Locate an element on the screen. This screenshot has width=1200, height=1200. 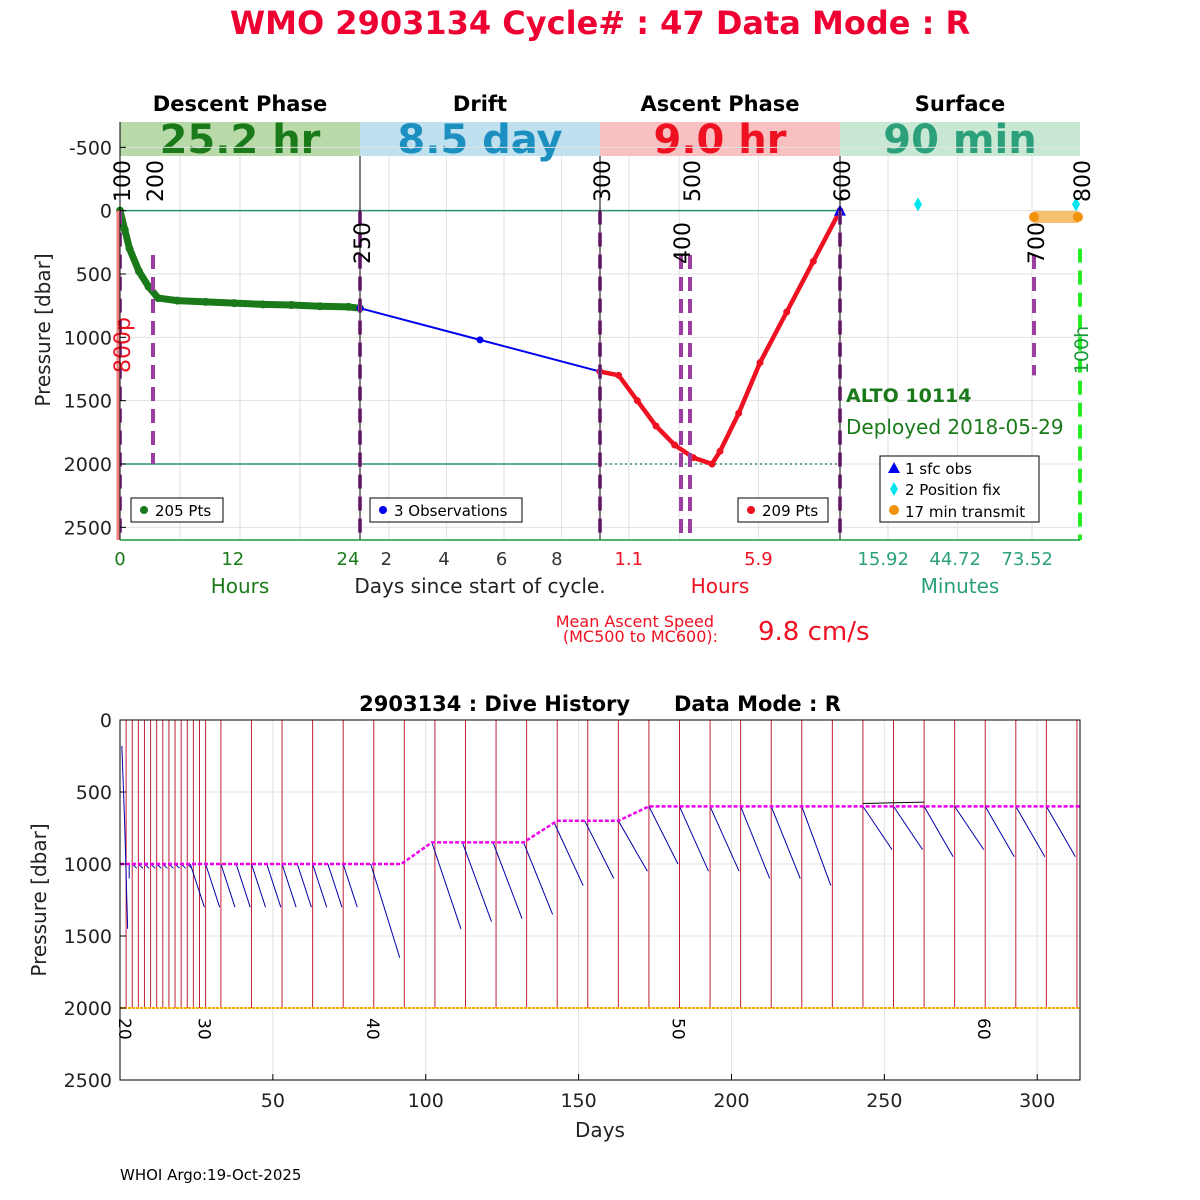
cycle-x-tick-label: 44.72 is located at coordinates (955, 559).